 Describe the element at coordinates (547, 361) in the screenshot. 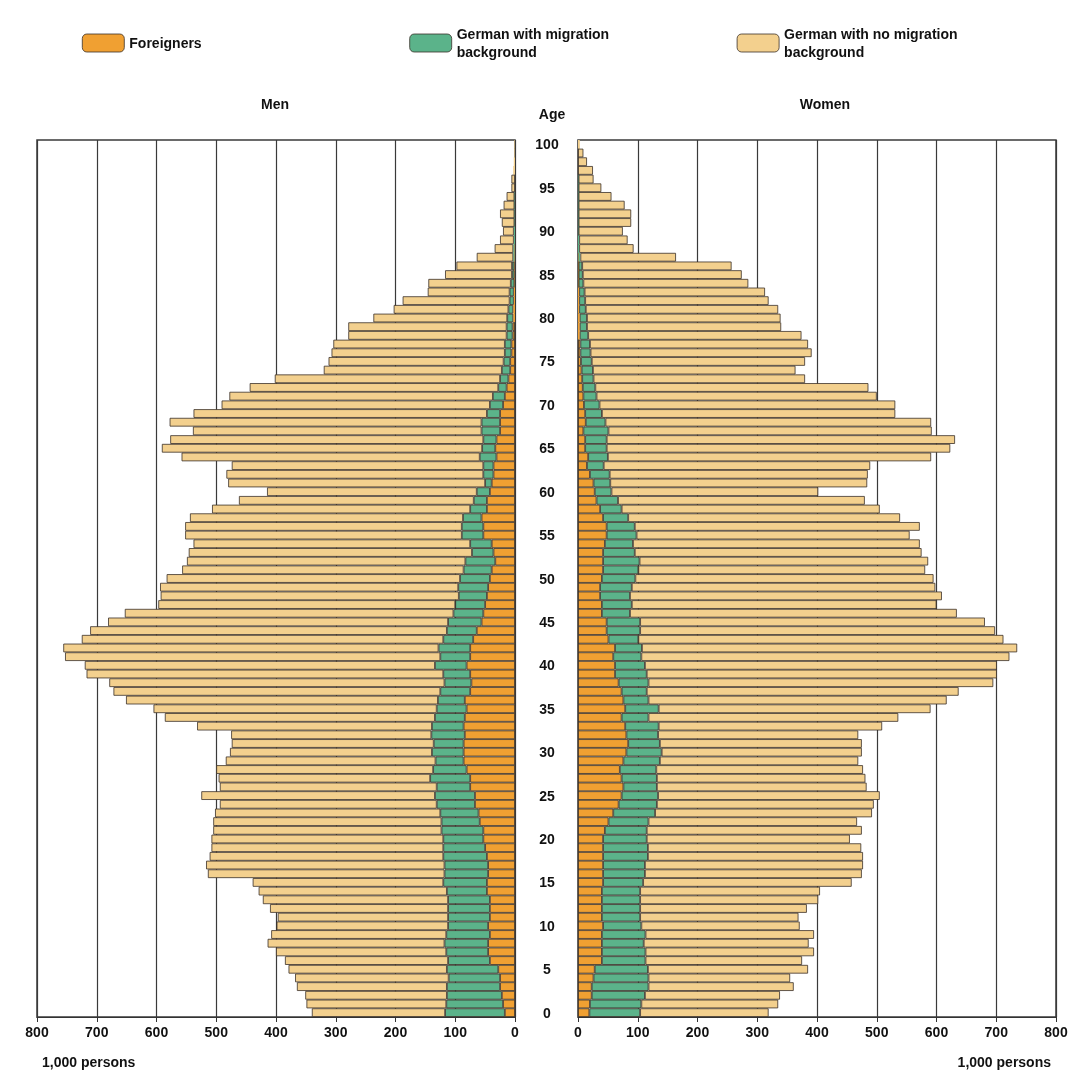

I see `y-tick-label: 75` at that location.